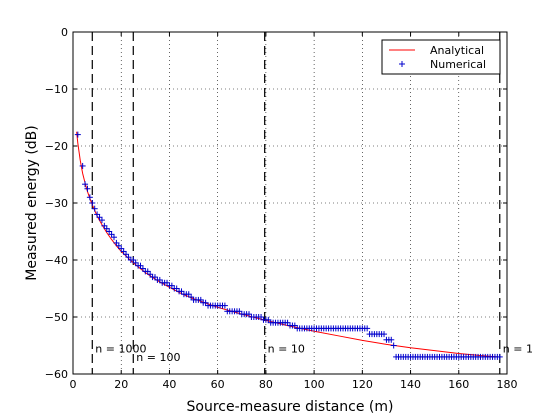 Image resolution: width=560 pixels, height=420 pixels. What do you see at coordinates (56, 146) in the screenshot?
I see `y-tick-label: −20` at bounding box center [56, 146].